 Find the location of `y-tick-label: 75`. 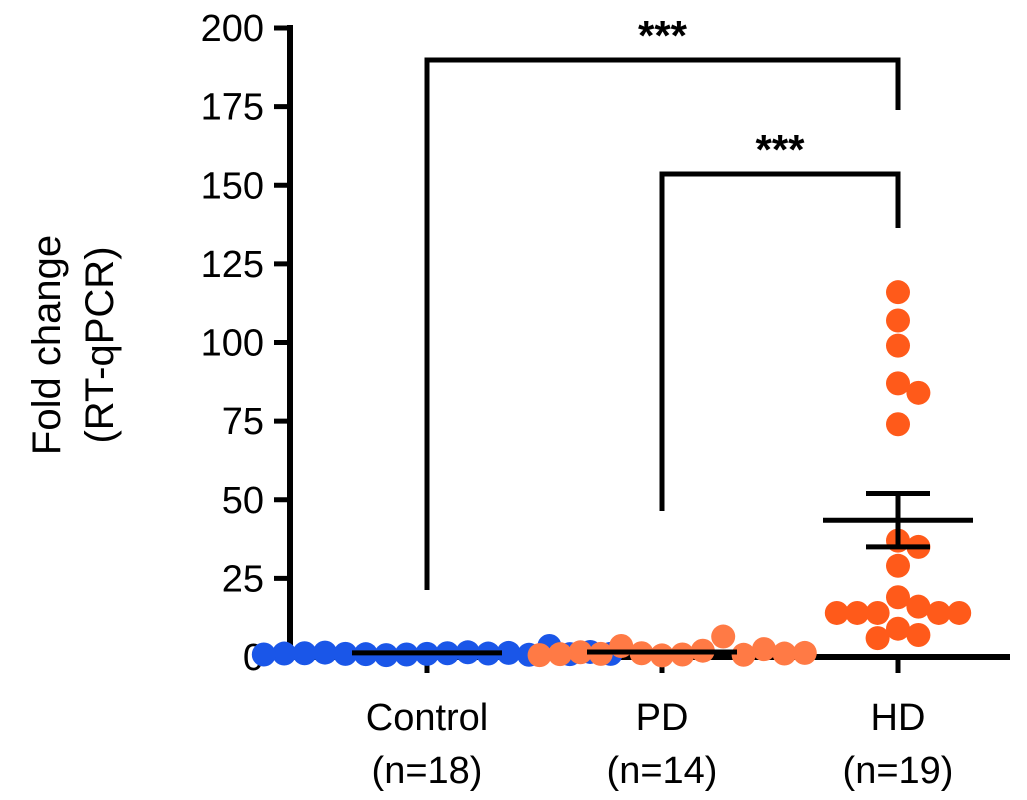

y-tick-label: 75 is located at coordinates (243, 422).